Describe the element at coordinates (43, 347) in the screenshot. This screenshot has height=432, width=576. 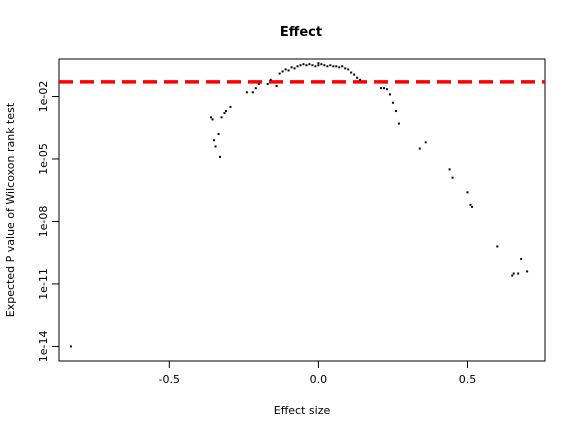
I see `y-tick-label: 1e-14` at that location.